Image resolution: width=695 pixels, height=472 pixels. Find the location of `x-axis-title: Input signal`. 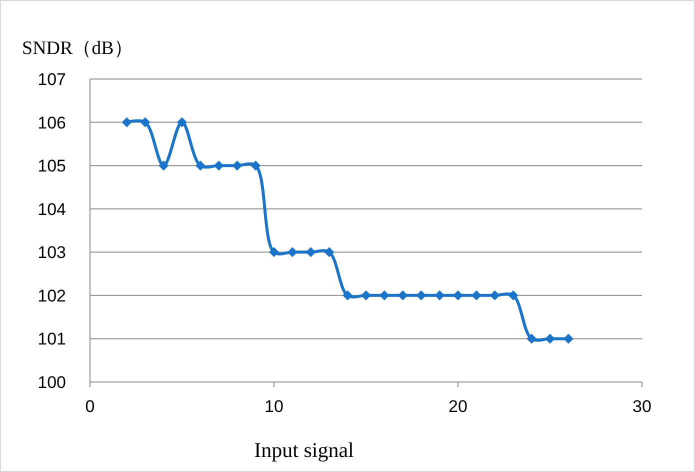

x-axis-title: Input signal is located at coordinates (304, 450).